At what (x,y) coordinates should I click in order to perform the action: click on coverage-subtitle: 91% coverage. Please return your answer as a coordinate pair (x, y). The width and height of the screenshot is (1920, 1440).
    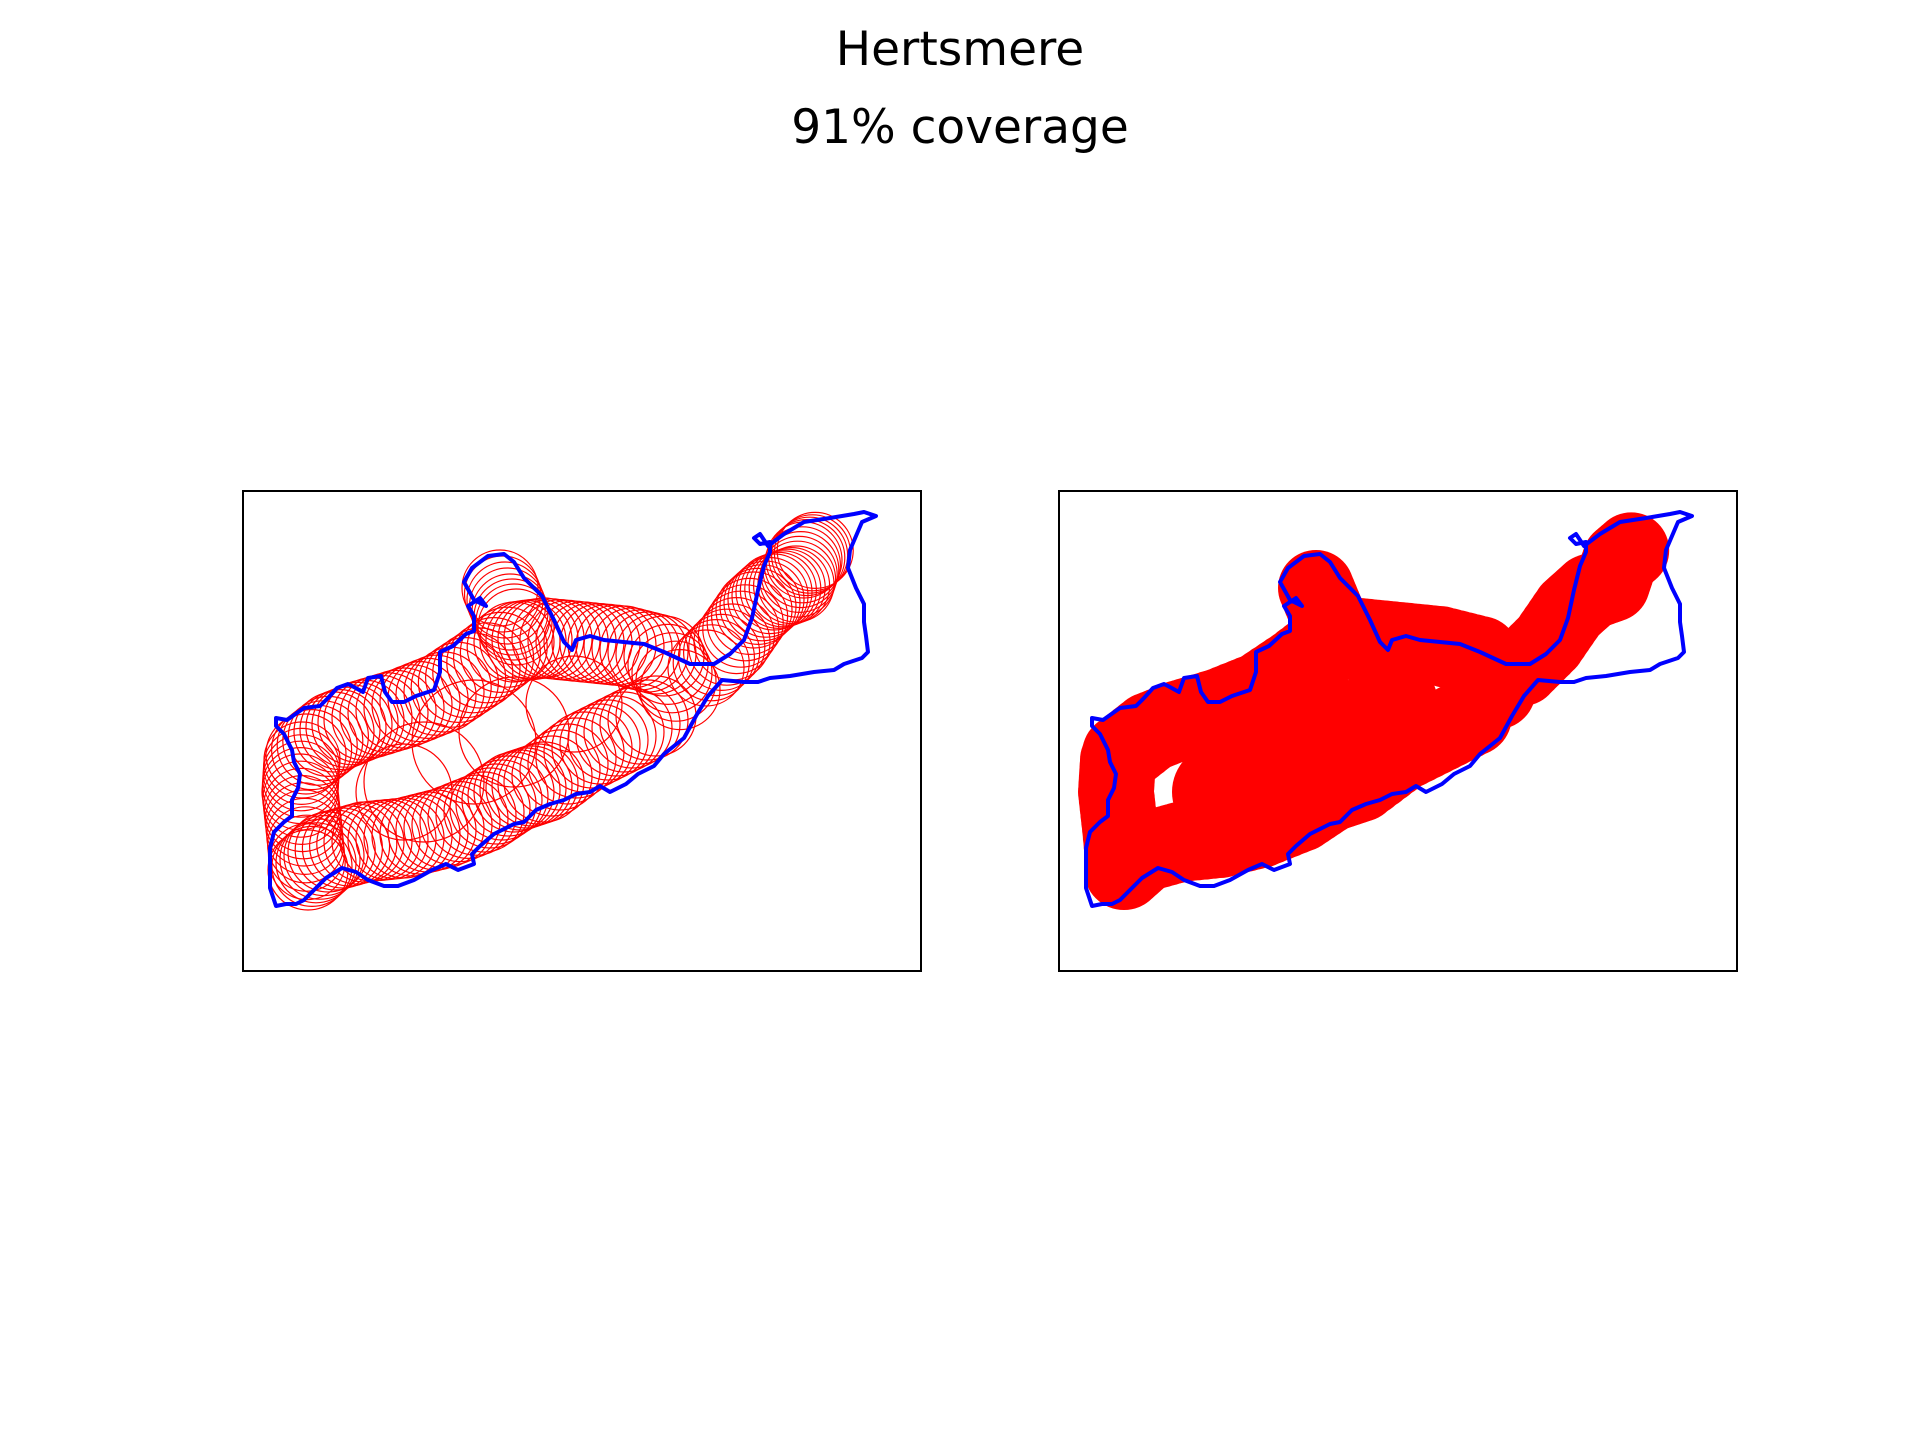
    Looking at the image, I should click on (960, 127).